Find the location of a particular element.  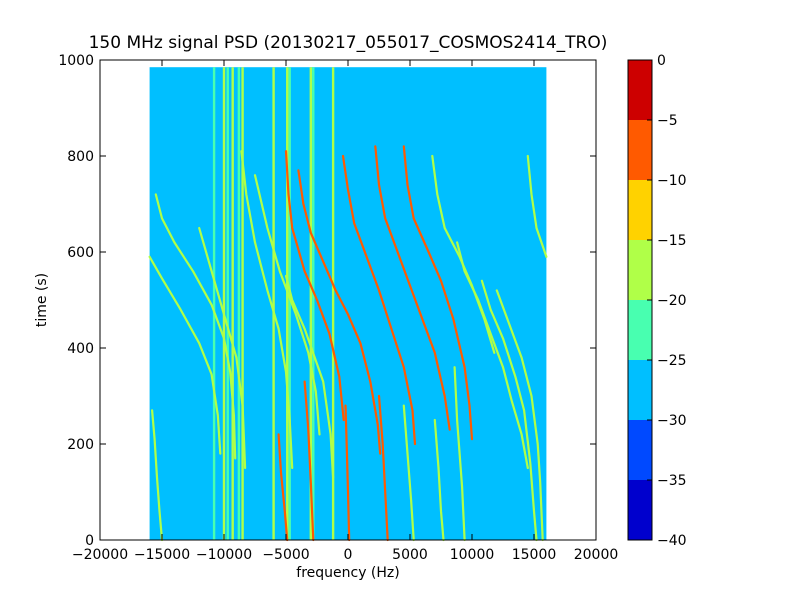

colorbar-tick-label-7: −35 is located at coordinates (672, 481).